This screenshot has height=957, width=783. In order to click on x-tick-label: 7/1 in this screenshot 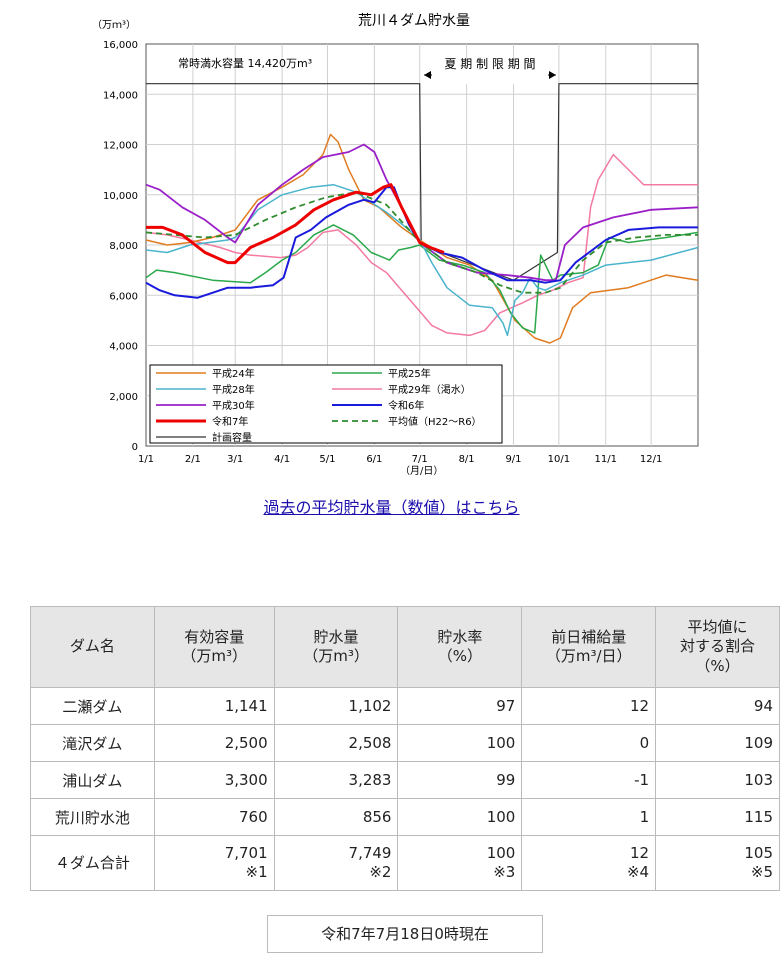, I will do `click(420, 459)`.